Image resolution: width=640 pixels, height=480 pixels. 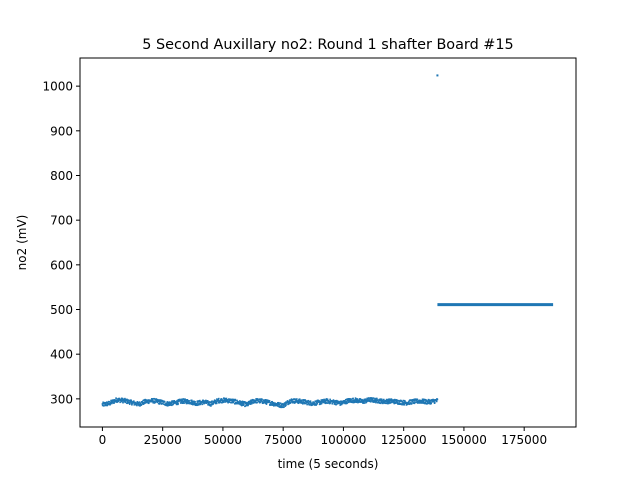 What do you see at coordinates (61, 131) in the screenshot?
I see `y-tick-label: 900` at bounding box center [61, 131].